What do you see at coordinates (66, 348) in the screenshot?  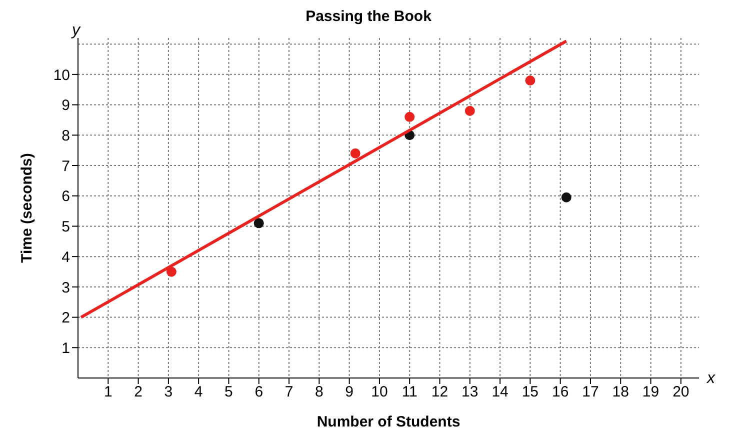 I see `y-tick-label: 1` at bounding box center [66, 348].